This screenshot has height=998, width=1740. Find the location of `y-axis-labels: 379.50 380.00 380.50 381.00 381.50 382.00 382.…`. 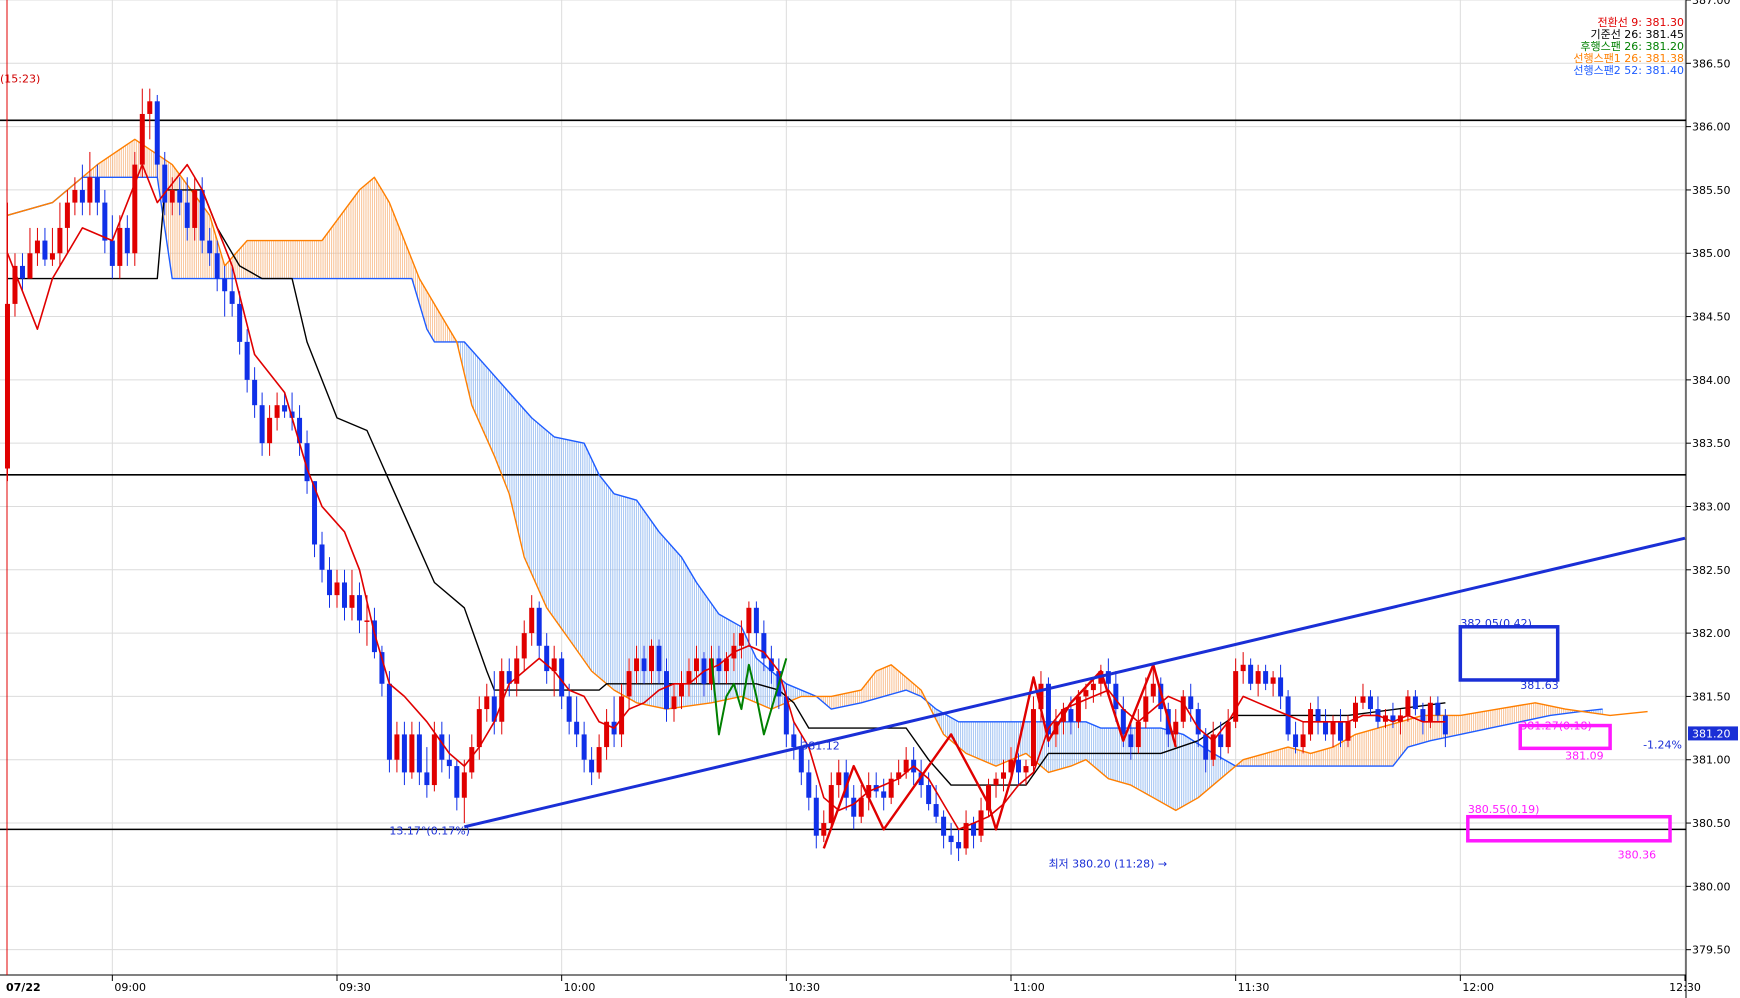

y-axis-labels: 379.50 380.00 380.50 381.00 381.50 382.00 382.… is located at coordinates (1708, 478).